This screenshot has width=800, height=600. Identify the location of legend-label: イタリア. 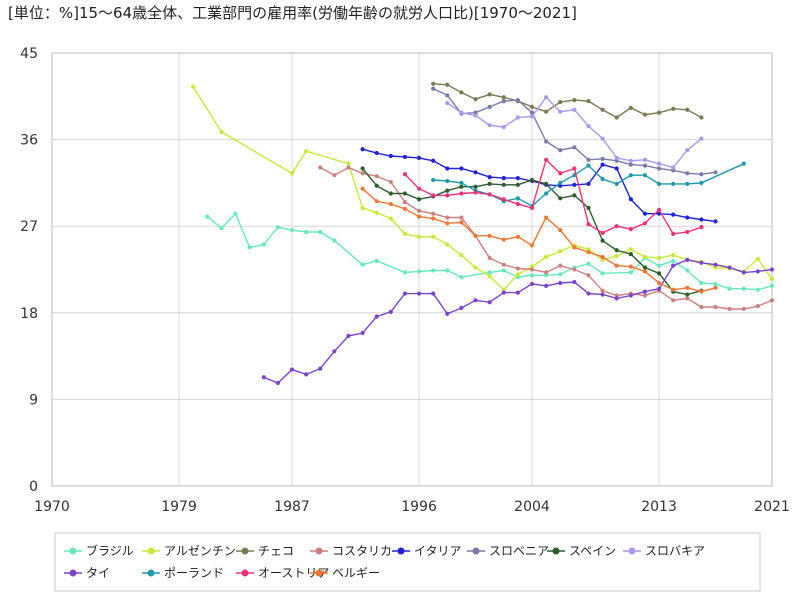
(438, 551).